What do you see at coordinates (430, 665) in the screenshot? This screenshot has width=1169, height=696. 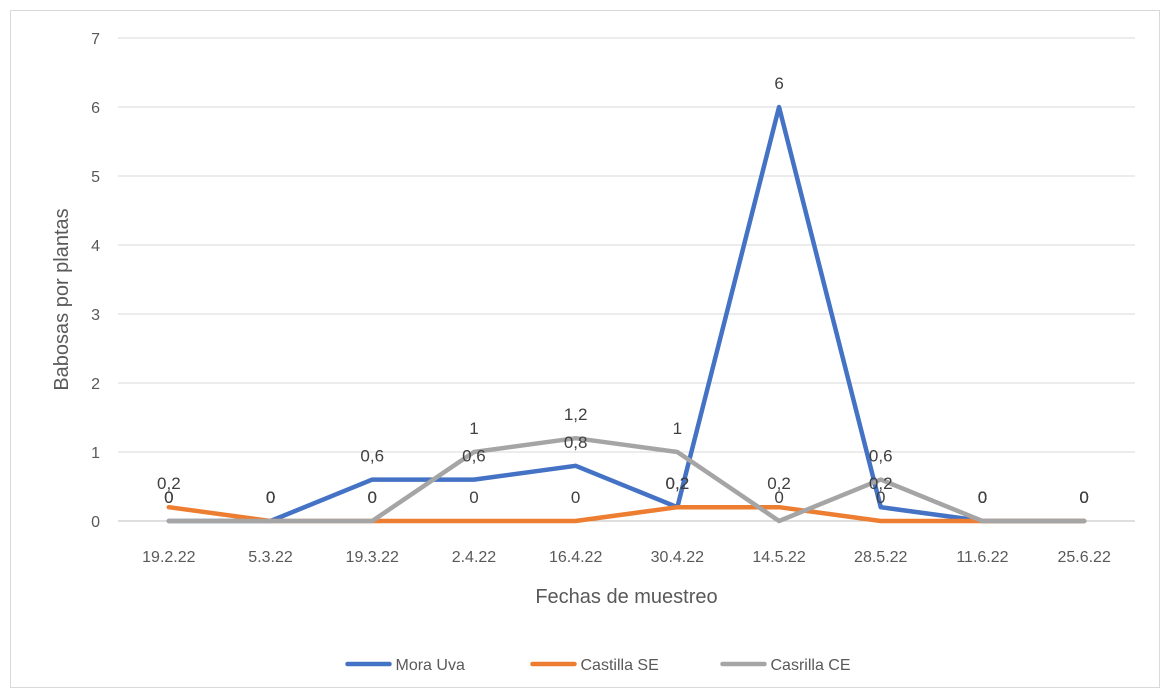 I see `legend-label: Mora Uva` at bounding box center [430, 665].